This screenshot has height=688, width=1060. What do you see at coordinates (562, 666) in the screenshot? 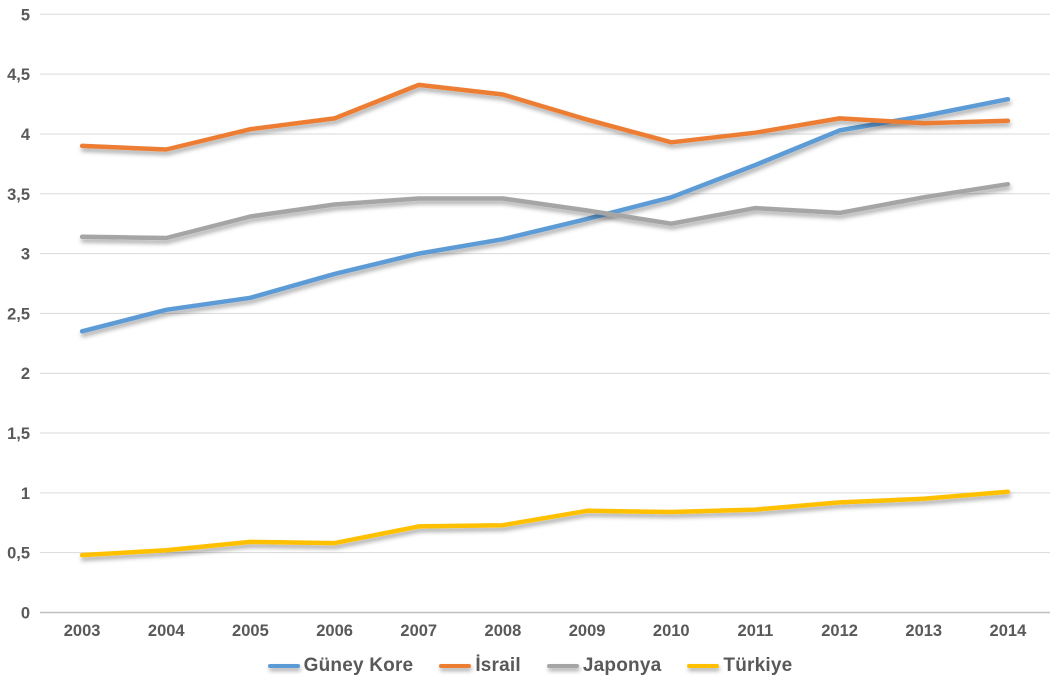
I see `legend-line-swatch-japonya` at bounding box center [562, 666].